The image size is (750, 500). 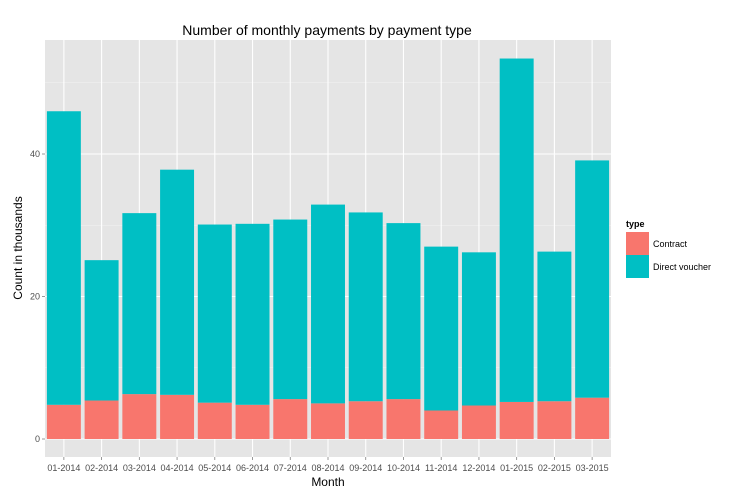 What do you see at coordinates (403, 468) in the screenshot?
I see `x-tick-label: 10-2014` at bounding box center [403, 468].